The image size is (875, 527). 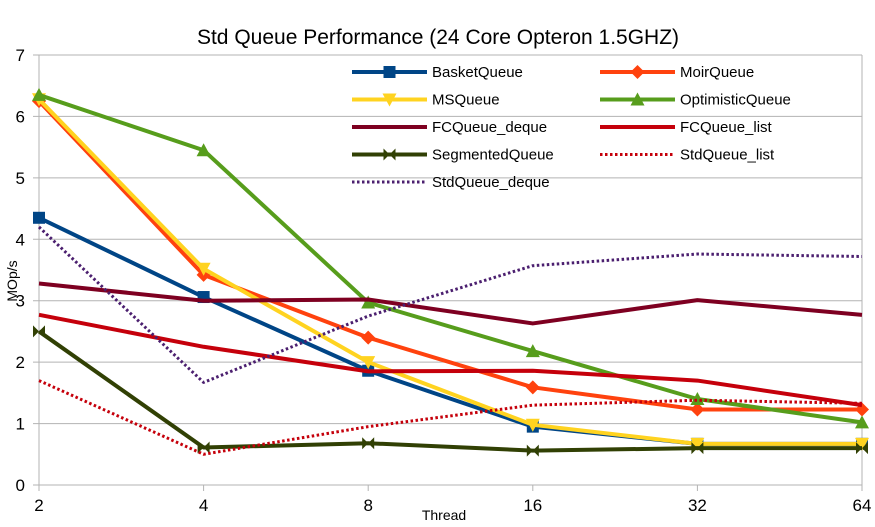 I want to click on legend-item: FCQueue_list, so click(x=686, y=127).